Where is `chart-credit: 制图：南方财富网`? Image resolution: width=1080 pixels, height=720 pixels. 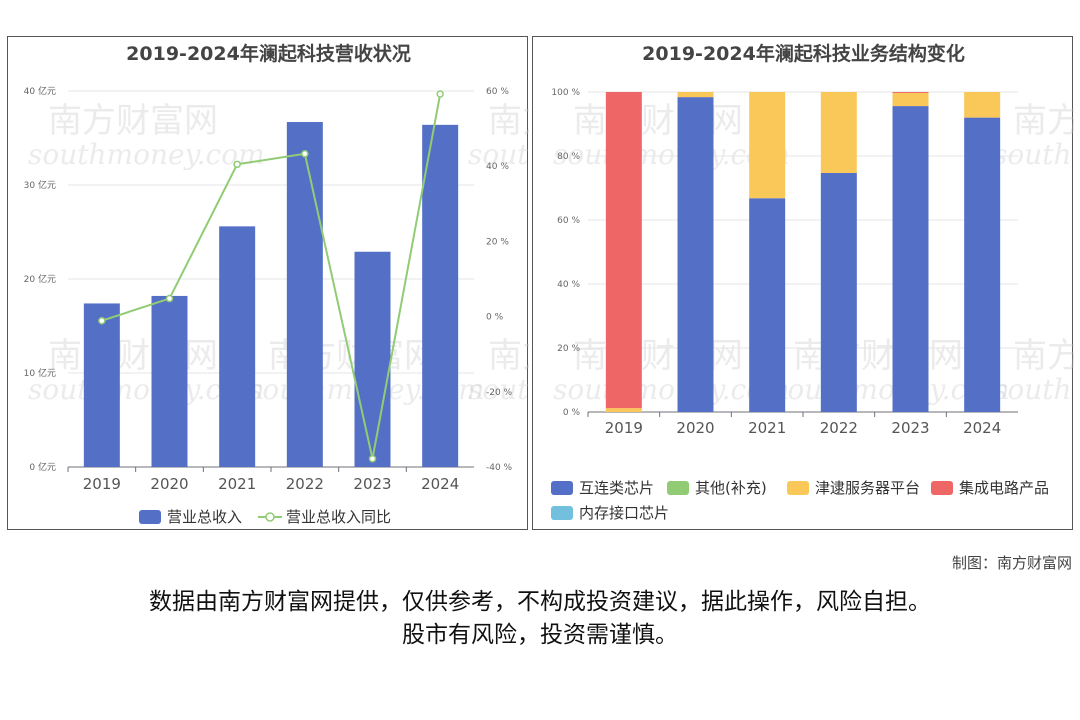
chart-credit: 制图：南方财富网 is located at coordinates (1011, 563).